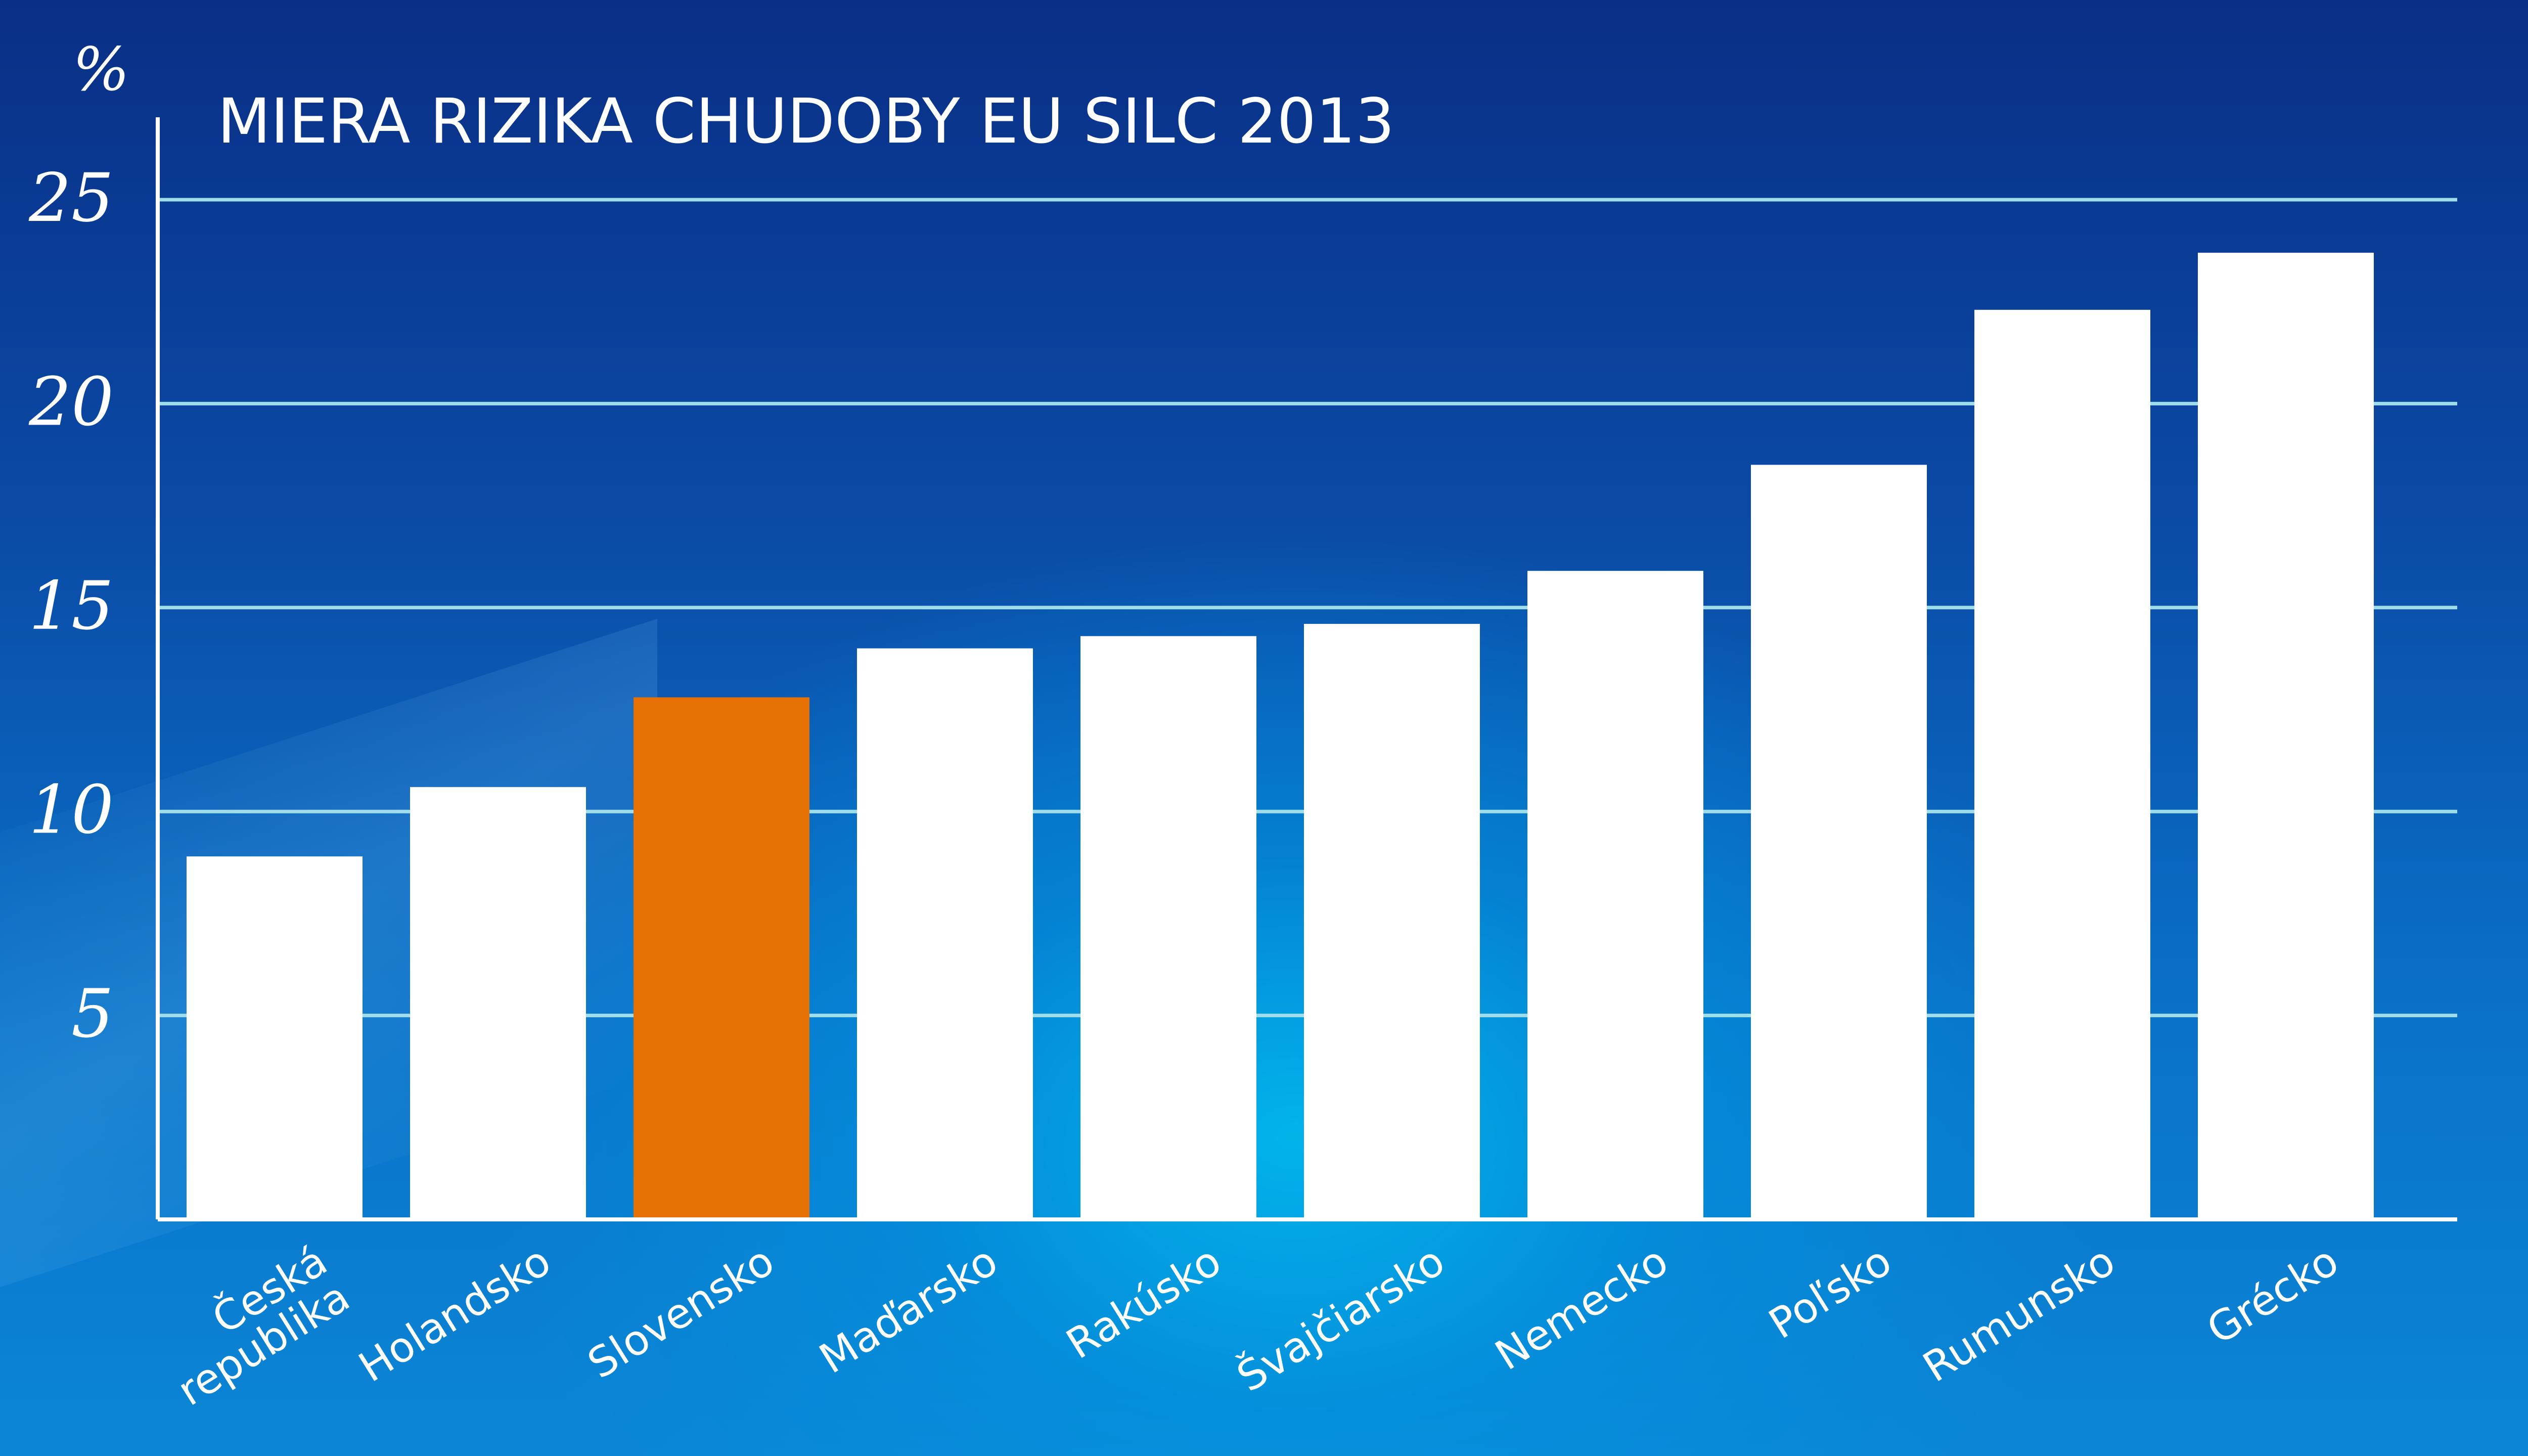 Image resolution: width=2528 pixels, height=1456 pixels. I want to click on x-tick-label-1: Holandsko, so click(455, 1314).